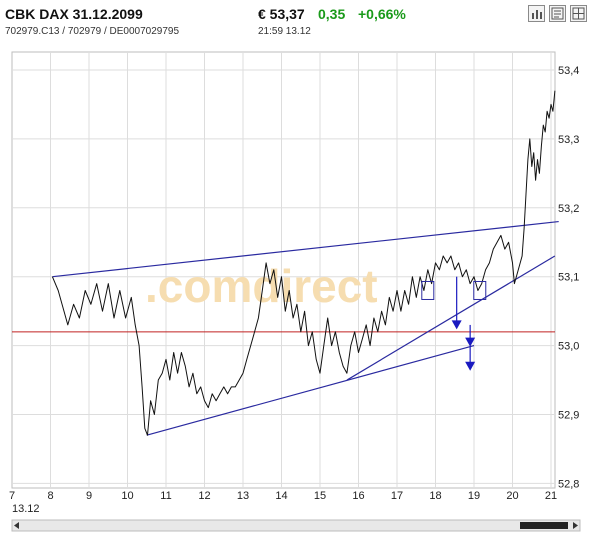 The height and width of the screenshot is (539, 592). I want to click on chart-type-icon, so click(537, 14).